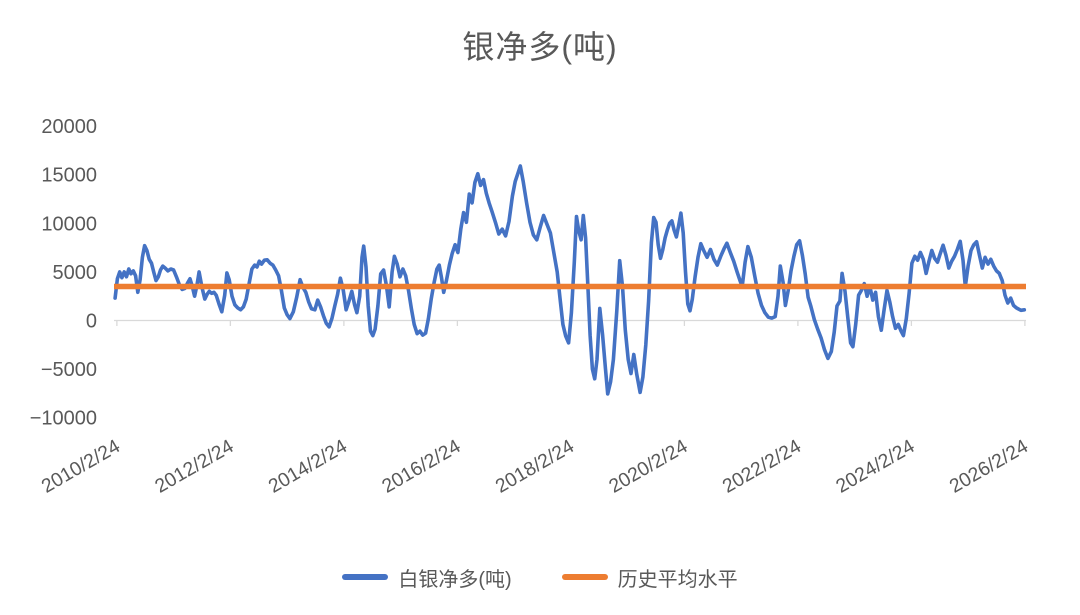 This screenshot has height=615, width=1080. Describe the element at coordinates (989, 466) in the screenshot. I see `x-tick-label: 2026/2/24` at that location.